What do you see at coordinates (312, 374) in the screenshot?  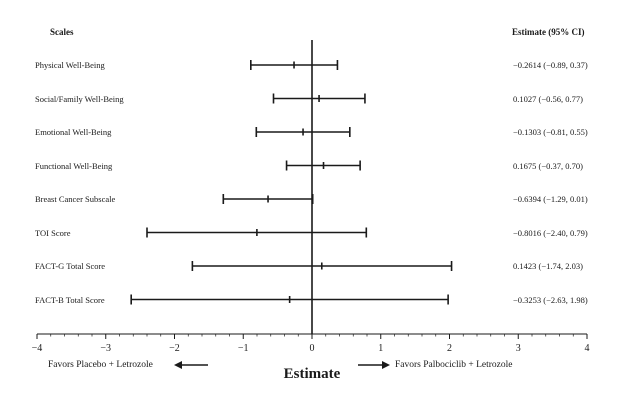 I see `x-axis-title: Estimate` at bounding box center [312, 374].